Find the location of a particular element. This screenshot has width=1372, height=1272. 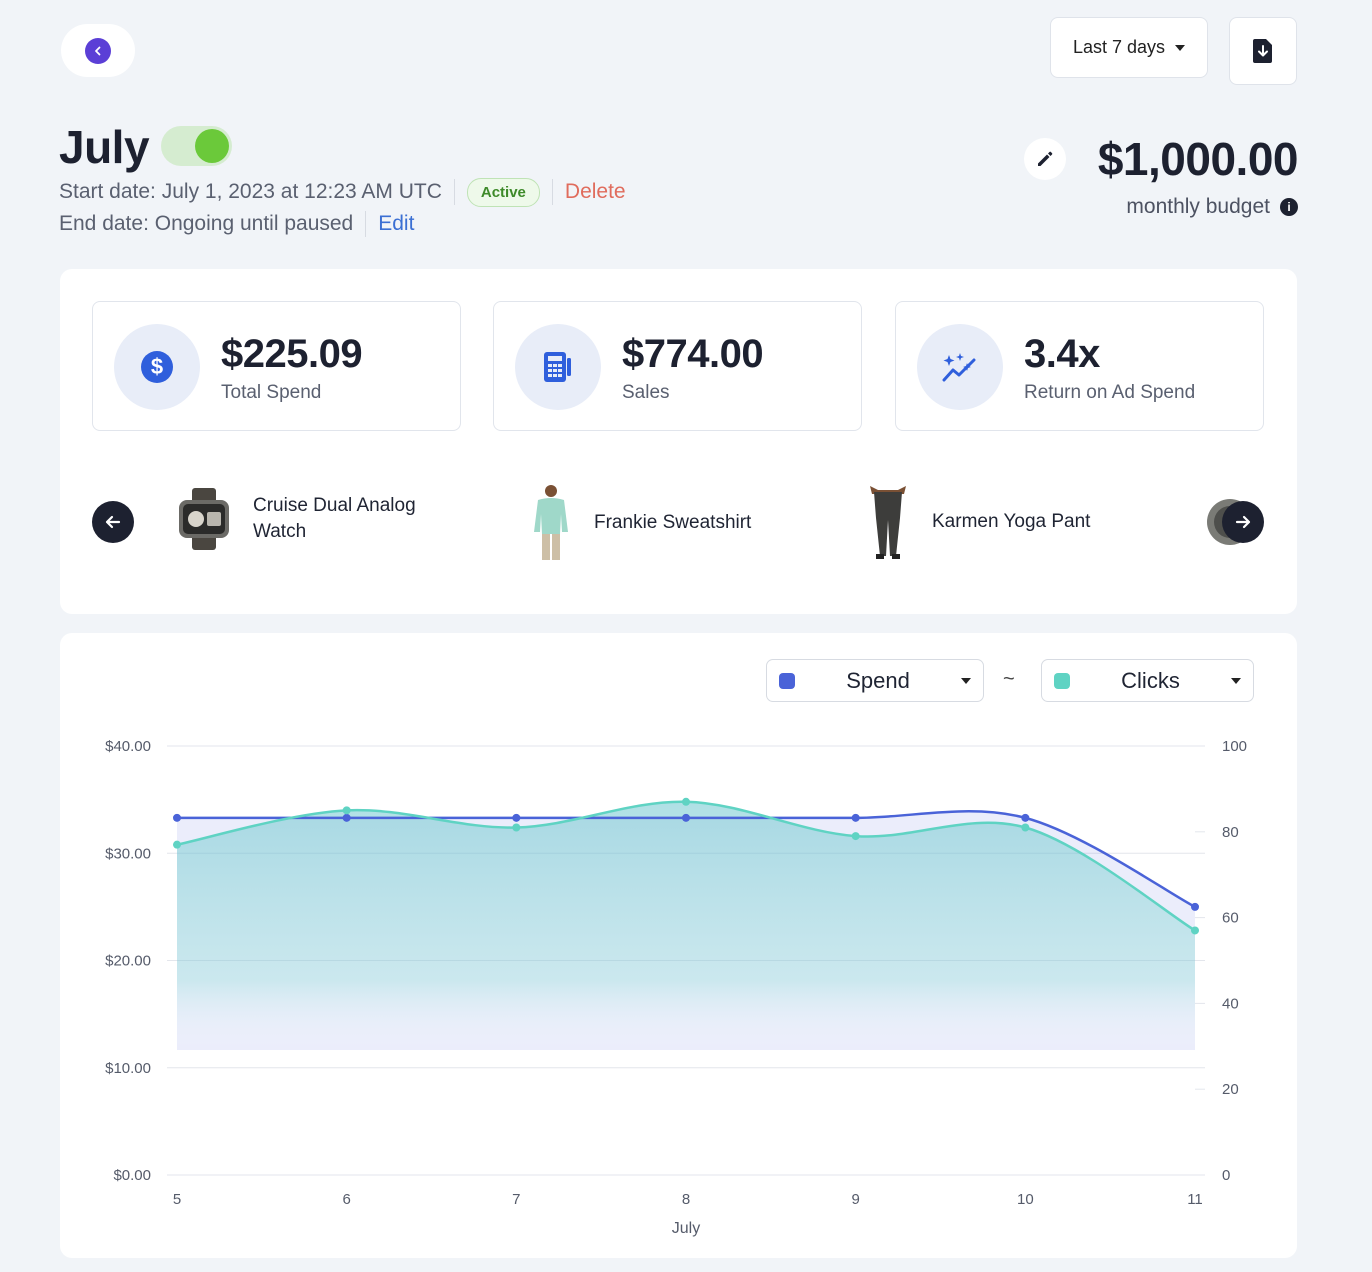

y-right-tick-label: 60 is located at coordinates (1230, 918).